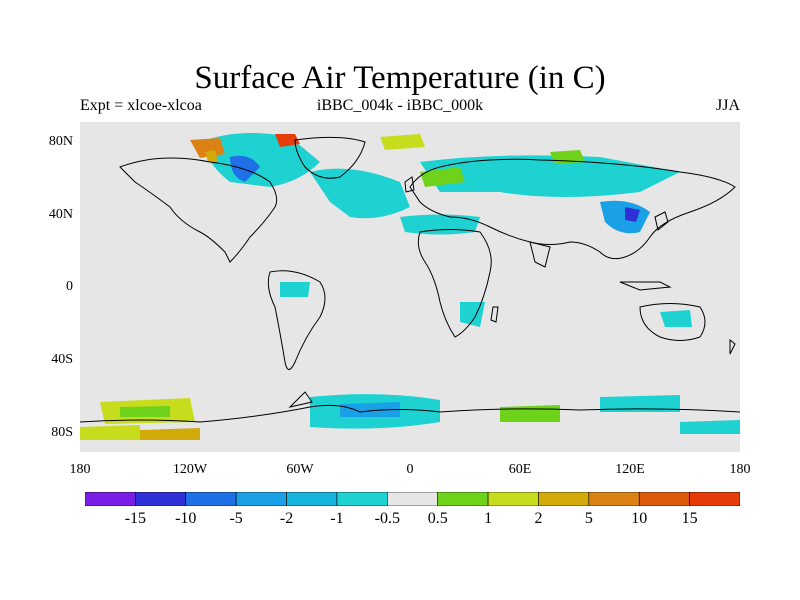  What do you see at coordinates (488, 518) in the screenshot?
I see `colorbar-label: 1` at bounding box center [488, 518].